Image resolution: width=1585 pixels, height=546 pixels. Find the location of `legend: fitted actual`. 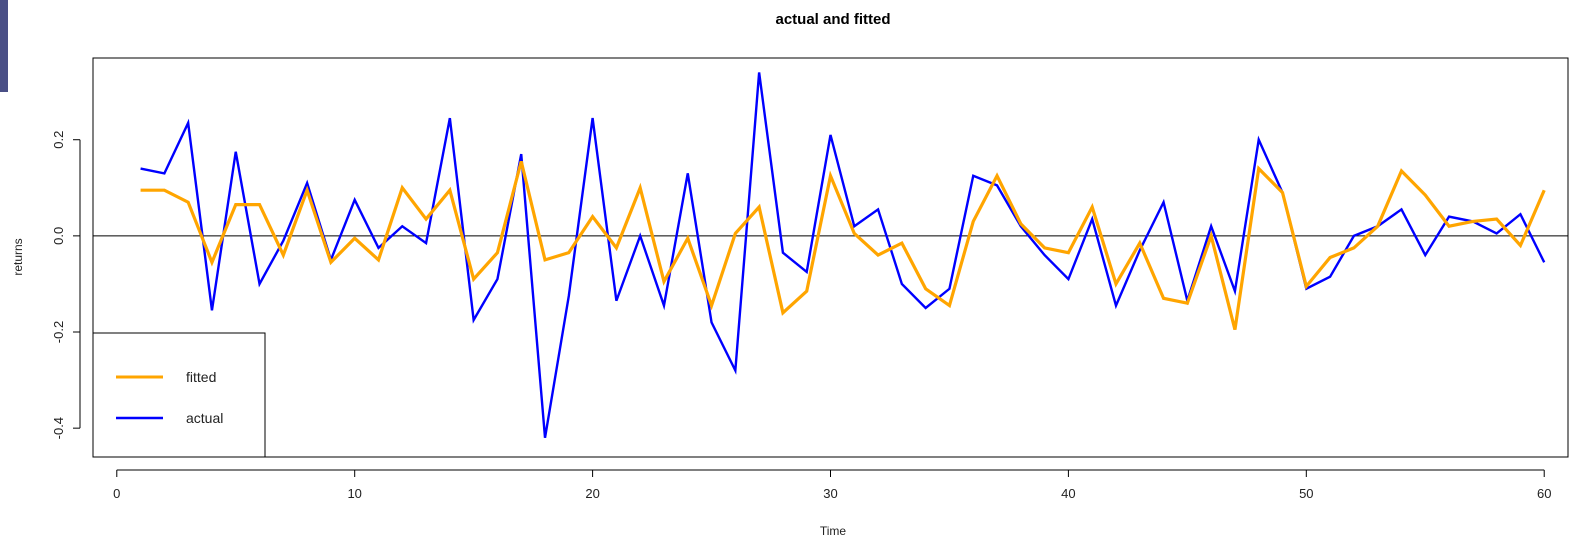

legend: fitted actual is located at coordinates (179, 395).